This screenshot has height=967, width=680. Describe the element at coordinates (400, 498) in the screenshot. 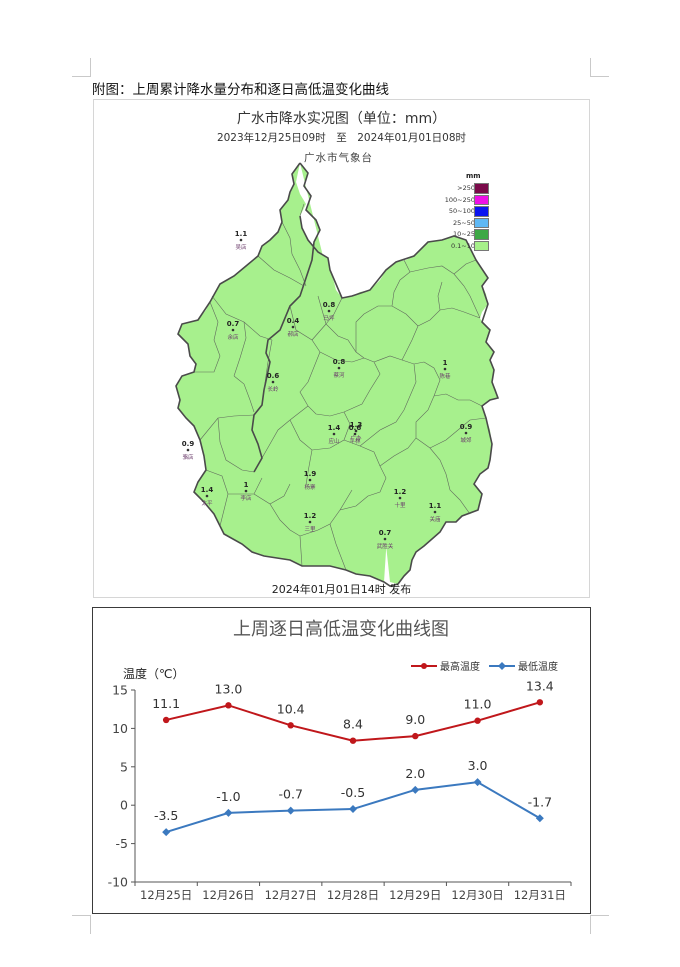

I see `station-marker: 1.2 十里` at that location.